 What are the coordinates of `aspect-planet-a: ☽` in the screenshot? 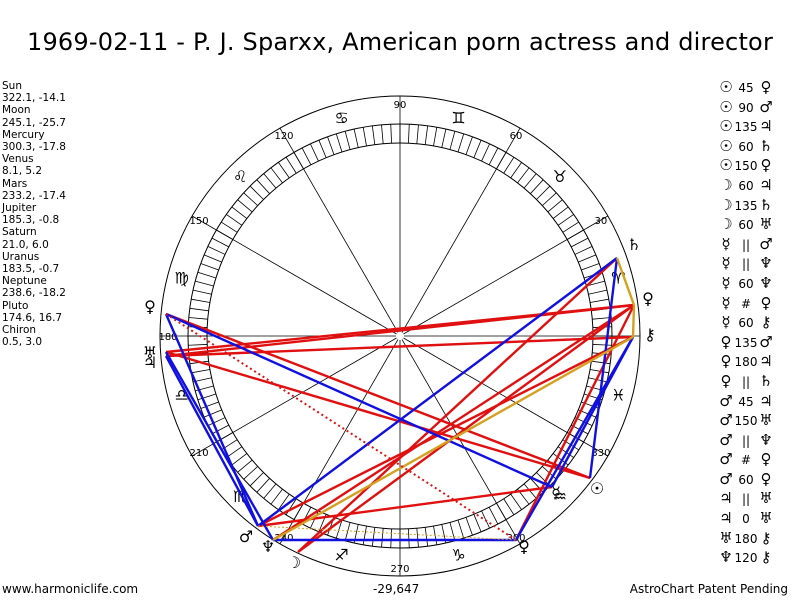 It's located at (726, 184).